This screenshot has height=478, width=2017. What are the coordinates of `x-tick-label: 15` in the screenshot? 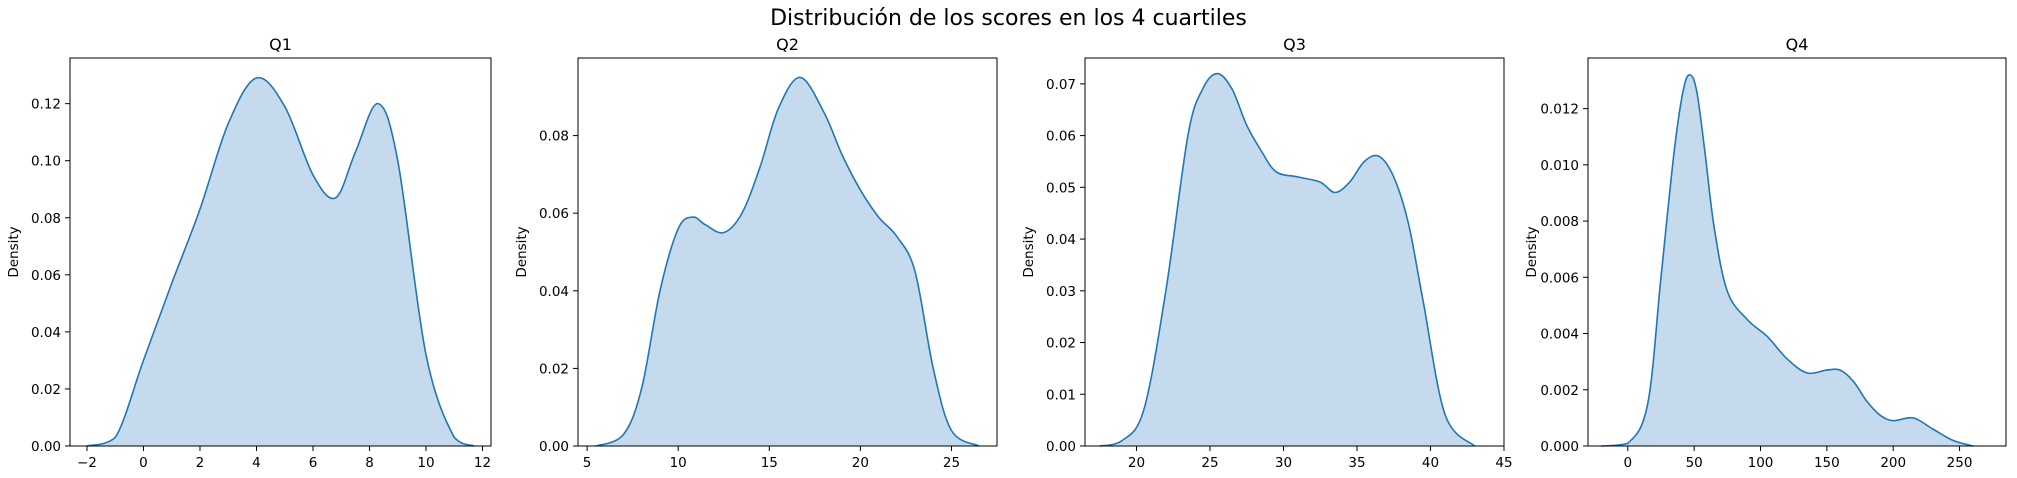 It's located at (769, 463).